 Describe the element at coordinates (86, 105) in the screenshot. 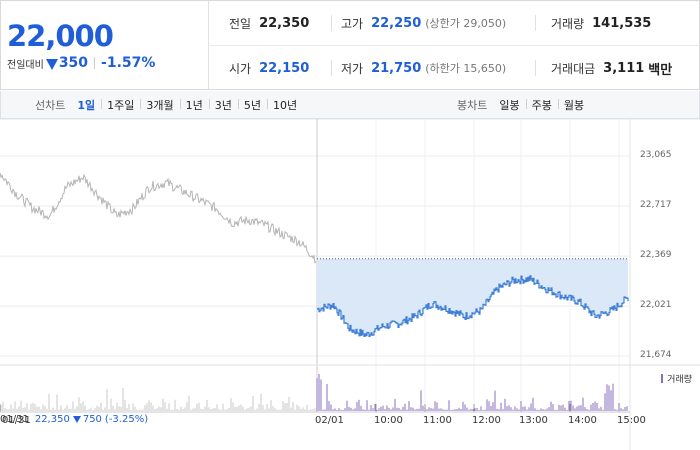

I see `tab-1day: 1일` at that location.